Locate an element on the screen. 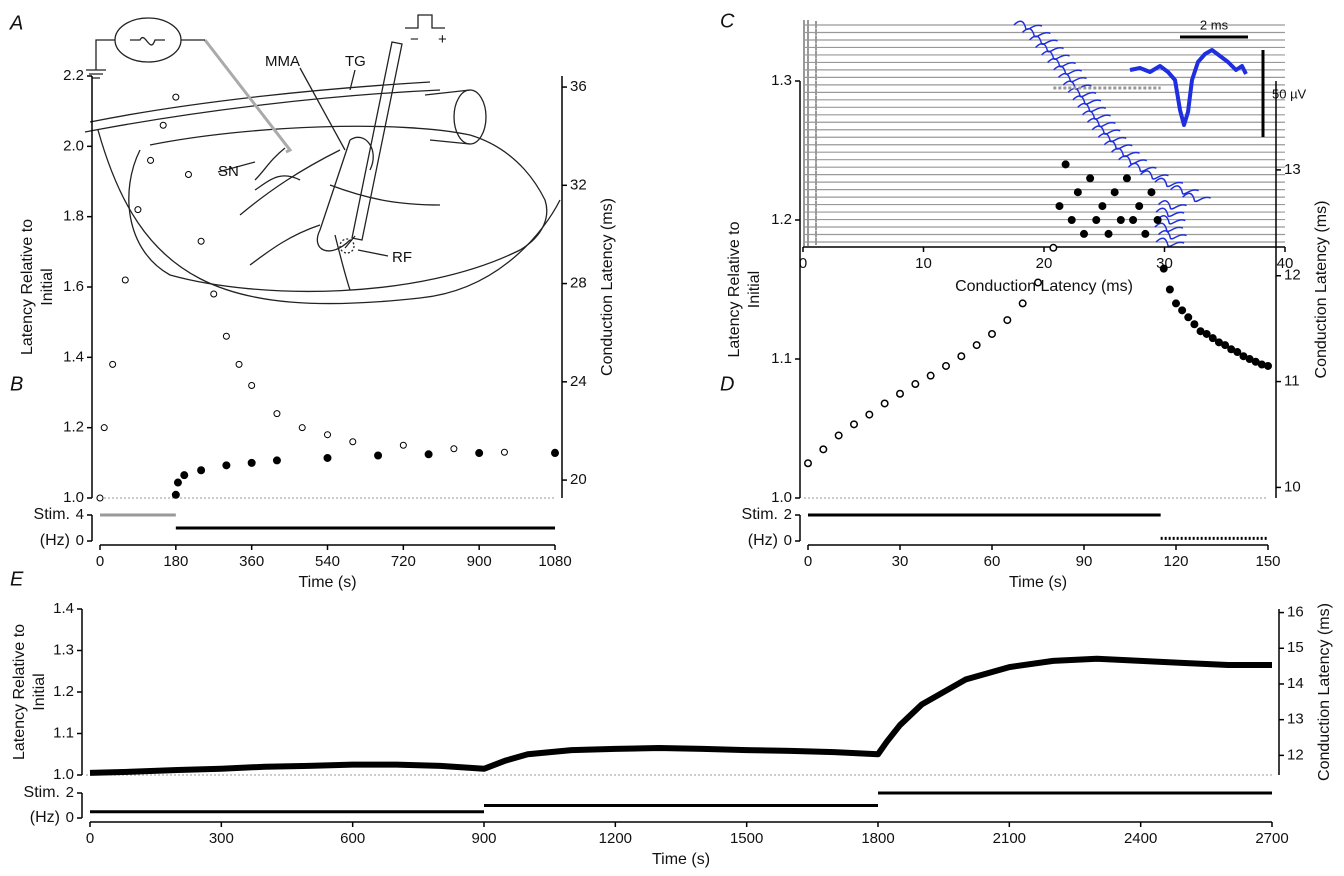 Image resolution: width=1344 pixels, height=876 pixels. y2-tick-label: 14 is located at coordinates (1295, 683).